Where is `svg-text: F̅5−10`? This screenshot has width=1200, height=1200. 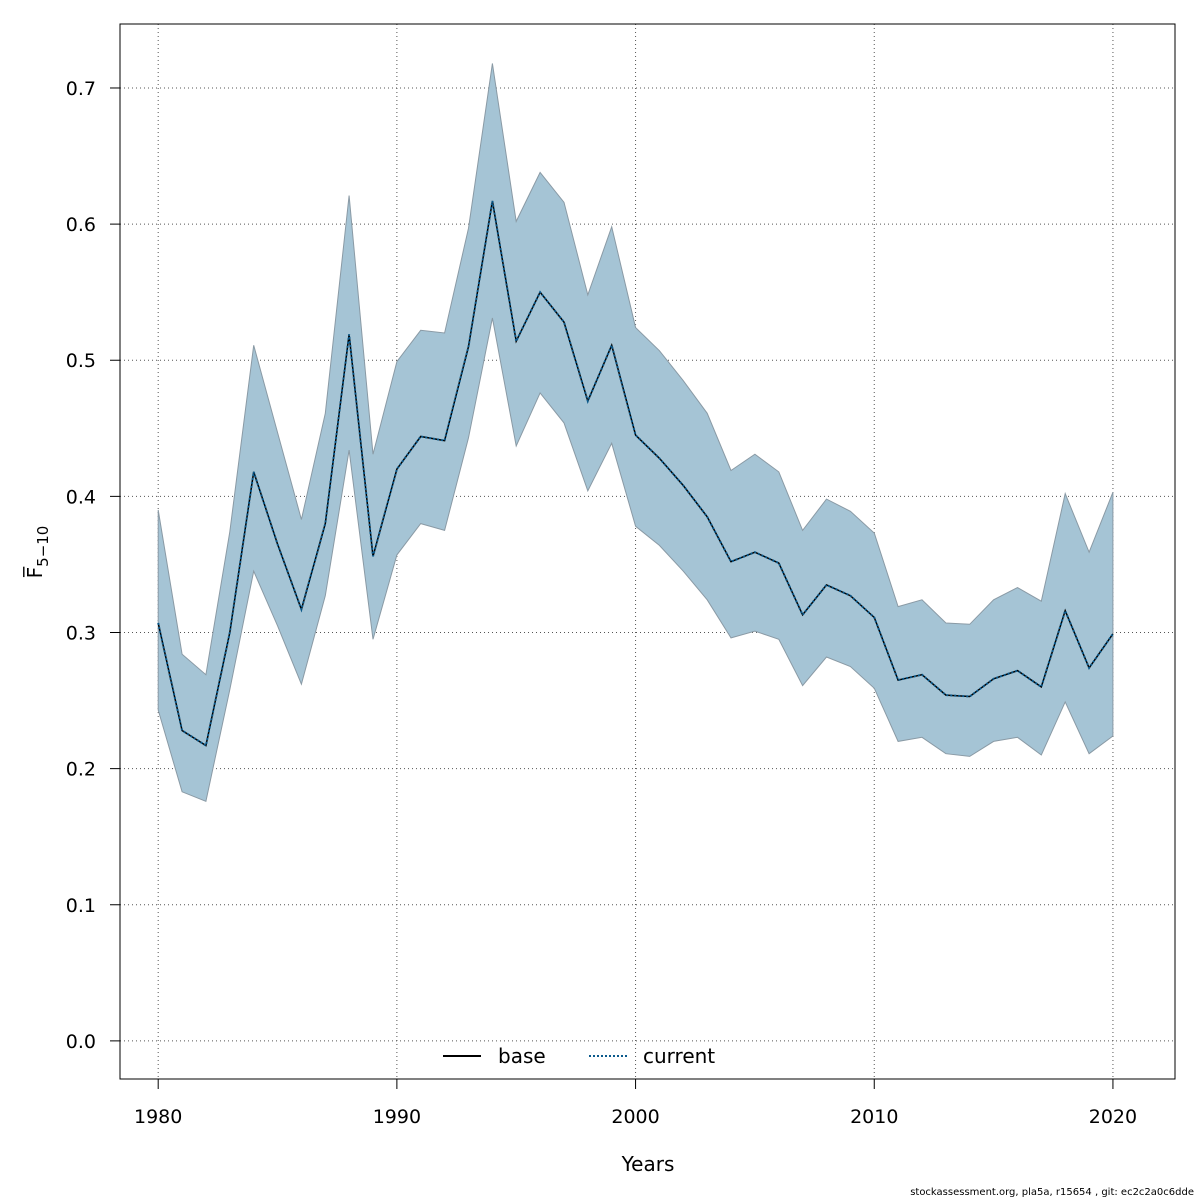 svg-text: F̅5−10 is located at coordinates (37, 552).